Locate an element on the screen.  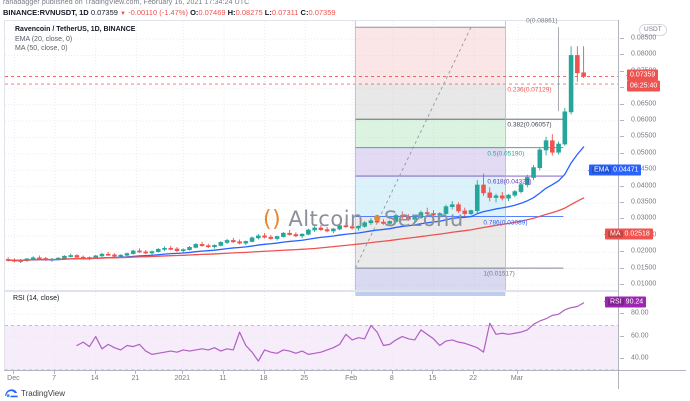
price-direction-icon: ▼ is located at coordinates (123, 14).